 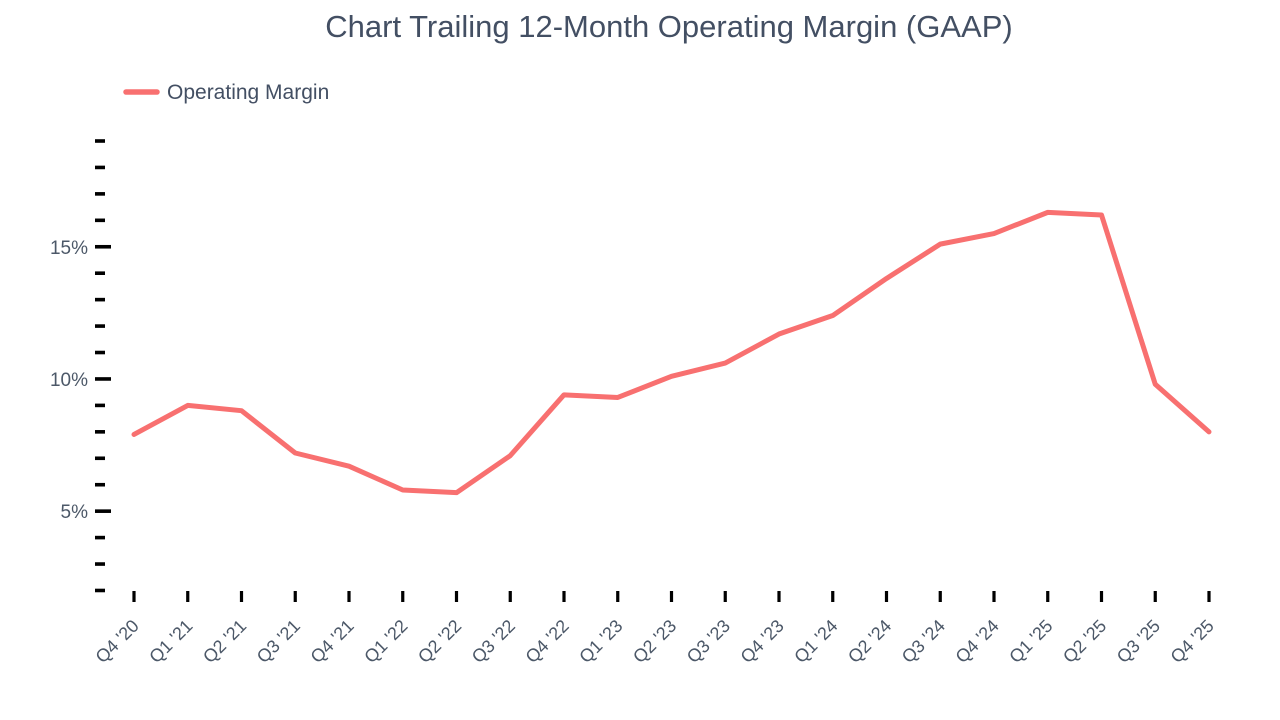 What do you see at coordinates (248, 92) in the screenshot?
I see `legend-label: Operating Margin` at bounding box center [248, 92].